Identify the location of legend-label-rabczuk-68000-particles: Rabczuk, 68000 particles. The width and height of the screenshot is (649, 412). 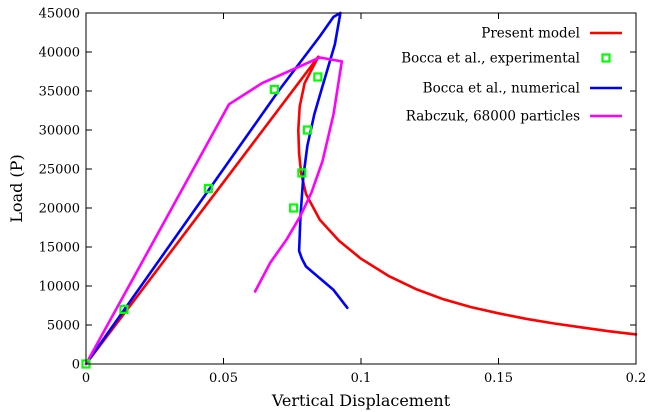
(493, 117).